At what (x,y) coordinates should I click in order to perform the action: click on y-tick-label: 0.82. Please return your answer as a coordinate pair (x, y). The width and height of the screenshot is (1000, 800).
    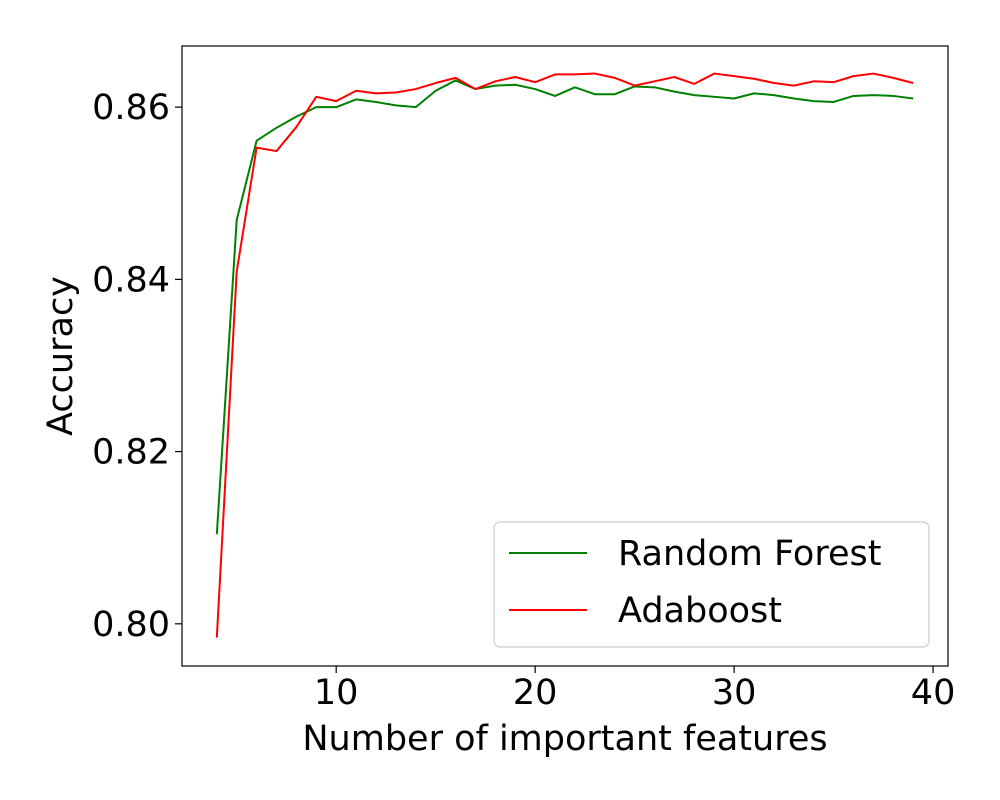
    Looking at the image, I should click on (131, 453).